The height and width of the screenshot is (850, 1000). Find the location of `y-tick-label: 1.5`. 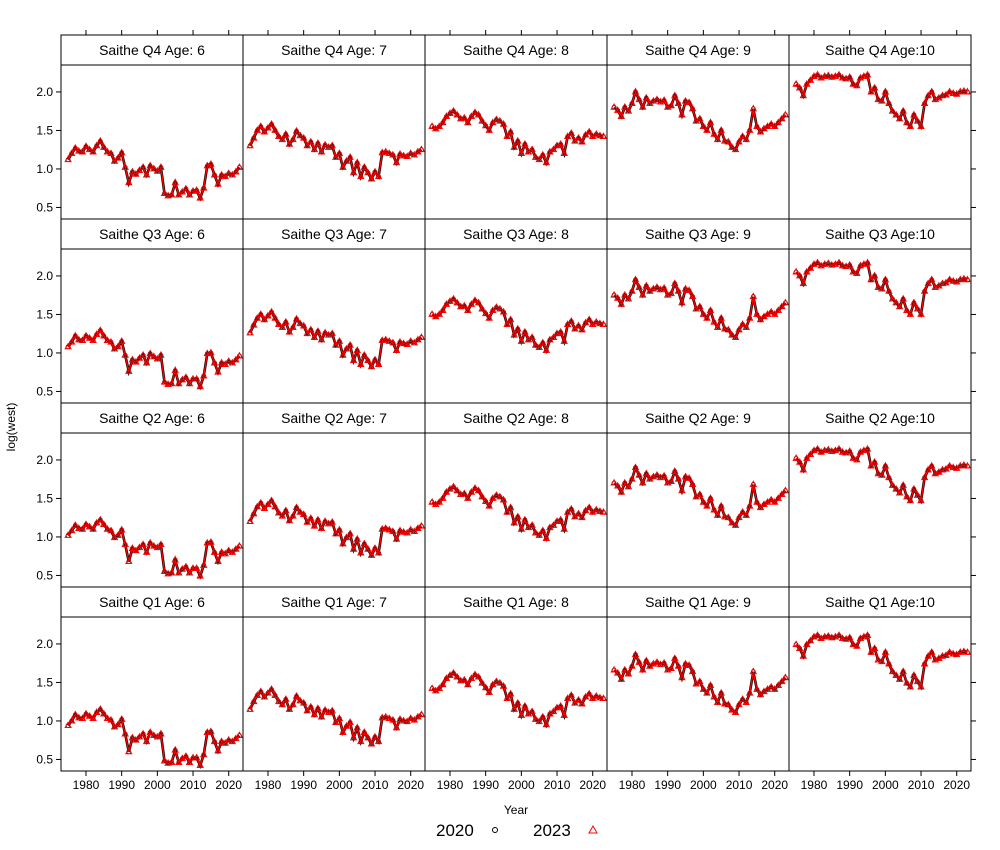

y-tick-label: 1.5 is located at coordinates (44, 498).